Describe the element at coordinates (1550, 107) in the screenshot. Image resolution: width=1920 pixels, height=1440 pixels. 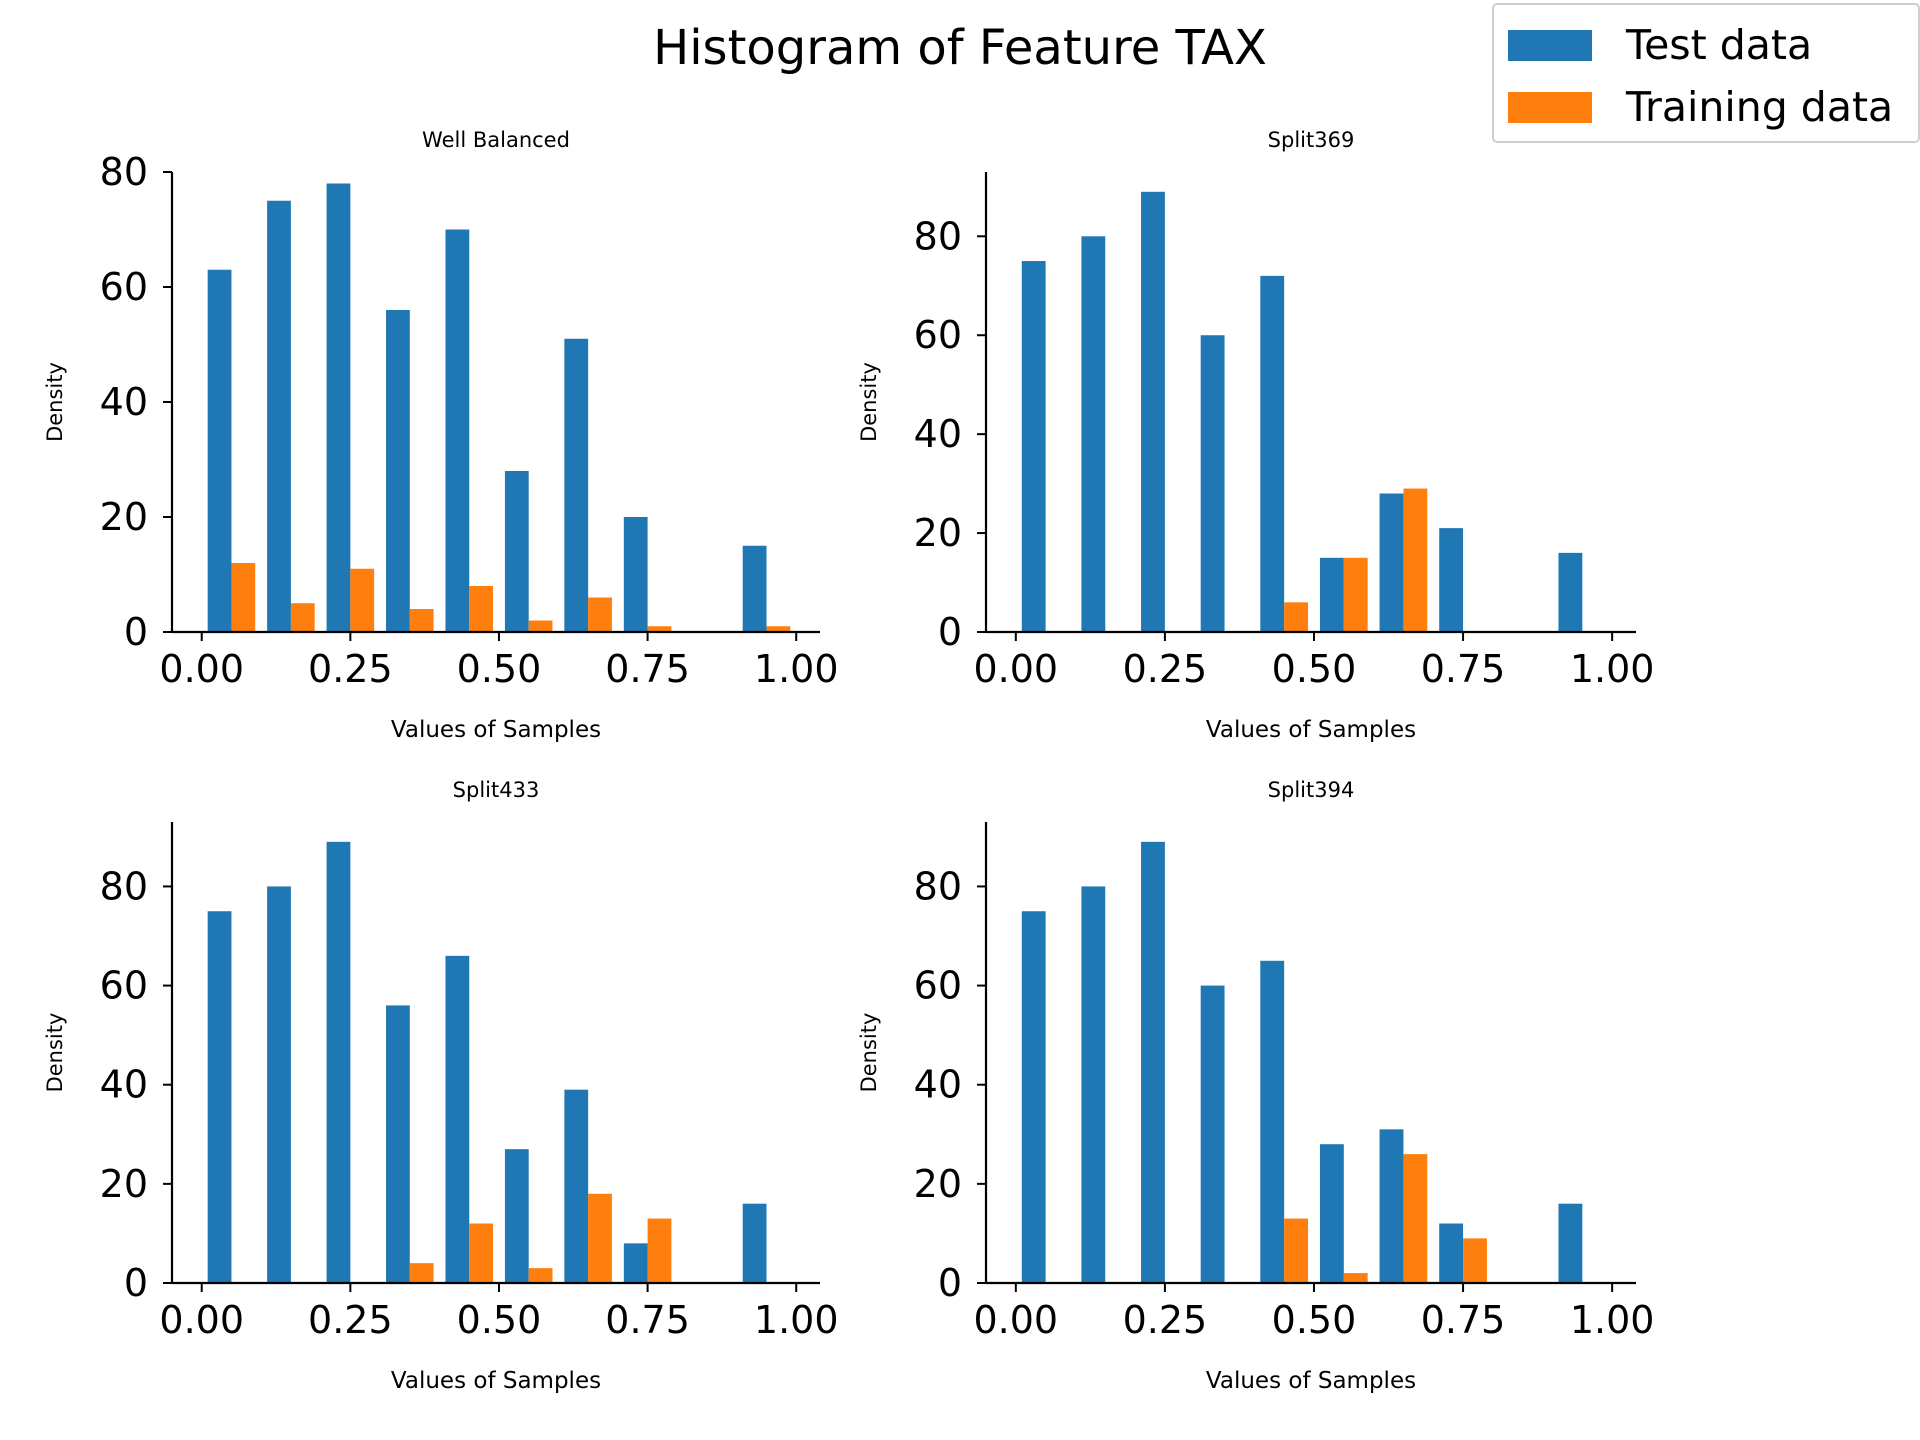
I see `legend-swatch-training` at that location.